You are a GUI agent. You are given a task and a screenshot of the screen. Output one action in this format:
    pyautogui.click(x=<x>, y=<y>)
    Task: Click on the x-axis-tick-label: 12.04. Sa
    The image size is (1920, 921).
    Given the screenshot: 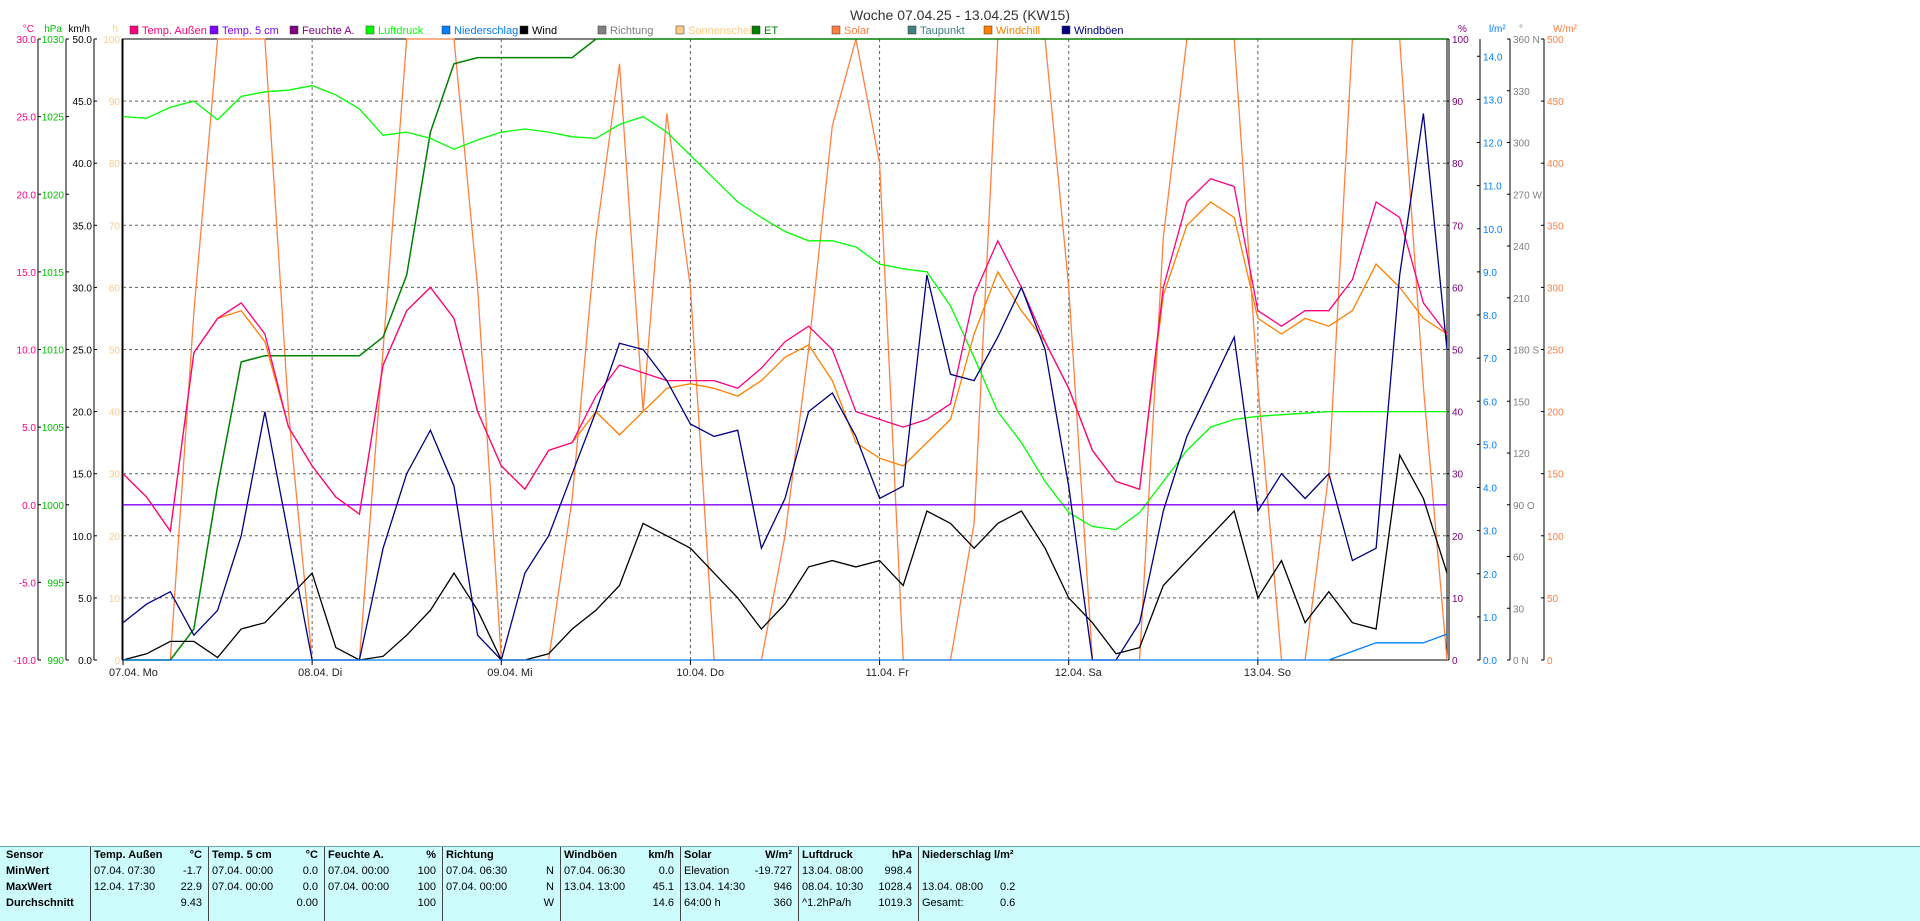 What is the action you would take?
    pyautogui.click(x=1079, y=673)
    